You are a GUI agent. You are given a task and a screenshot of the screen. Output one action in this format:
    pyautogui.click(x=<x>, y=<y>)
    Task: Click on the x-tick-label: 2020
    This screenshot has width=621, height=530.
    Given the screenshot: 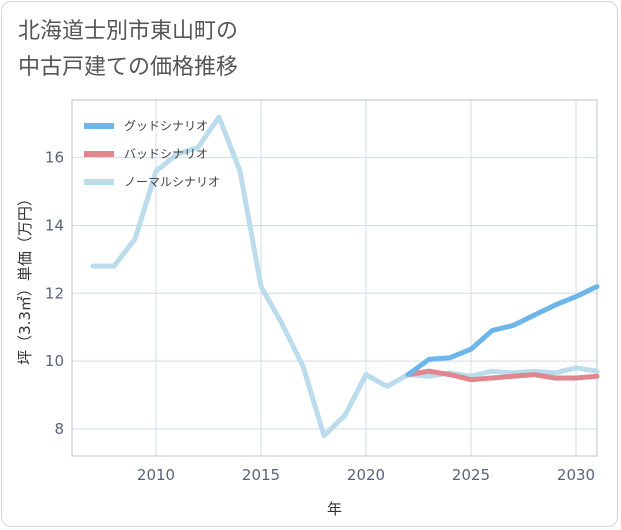 What is the action you would take?
    pyautogui.click(x=366, y=475)
    